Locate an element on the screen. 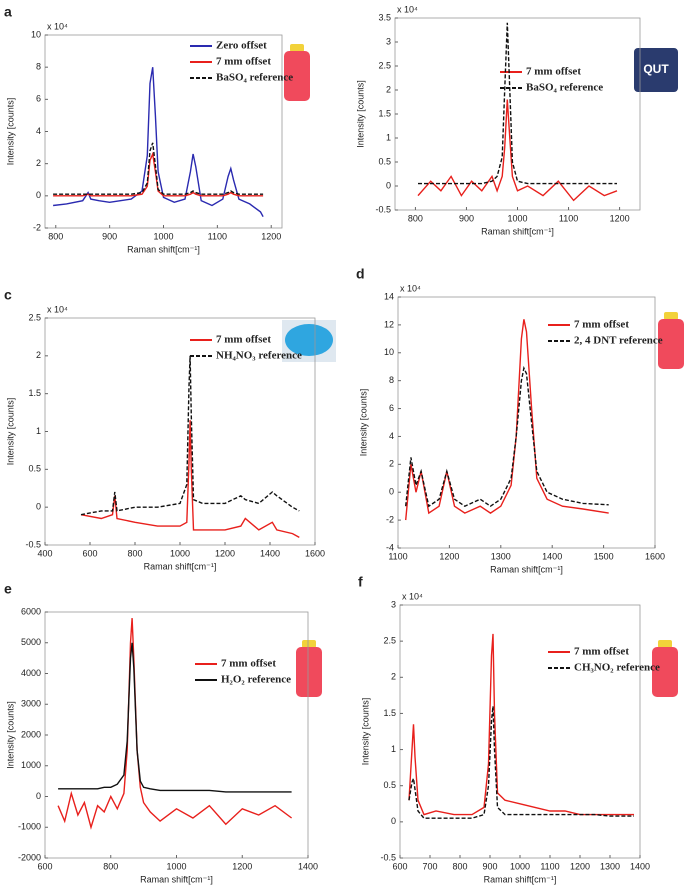 The image size is (685, 895). y-tick-label: 6000 is located at coordinates (31, 611).